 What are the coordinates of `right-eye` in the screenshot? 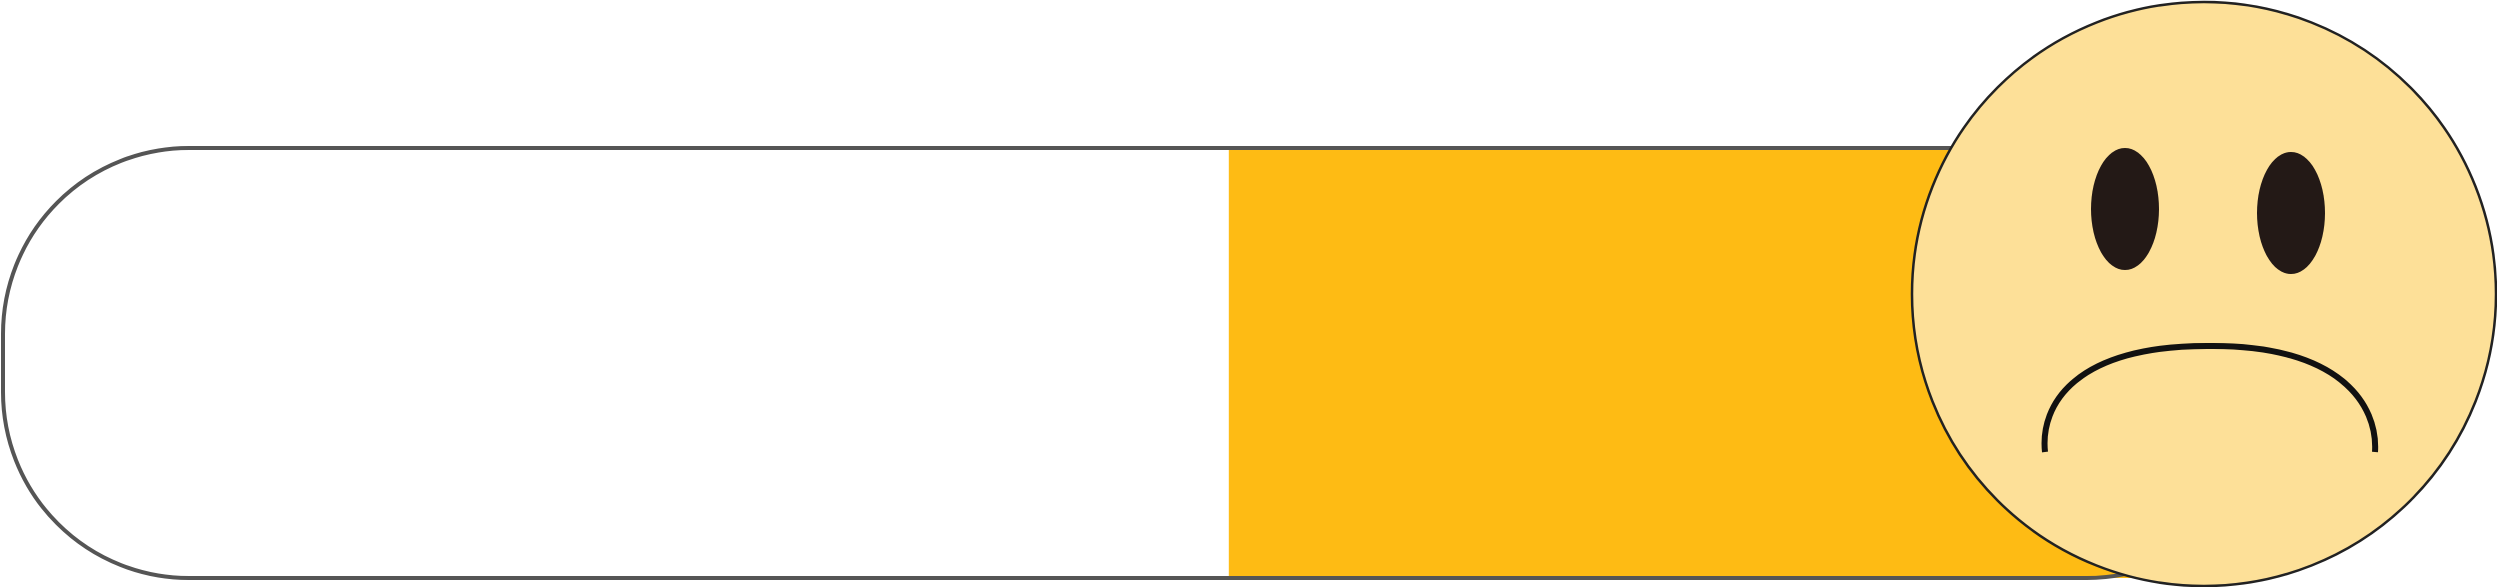 It's located at (2291, 213).